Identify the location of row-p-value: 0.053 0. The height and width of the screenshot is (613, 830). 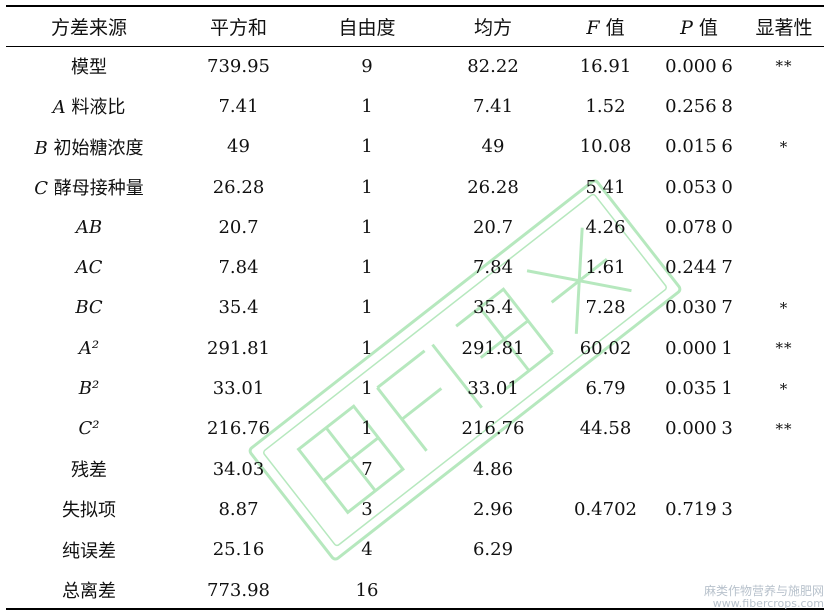
(699, 187).